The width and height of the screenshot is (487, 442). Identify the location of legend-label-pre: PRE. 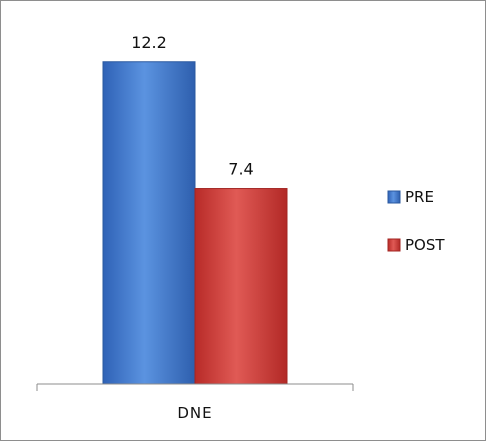
(419, 197).